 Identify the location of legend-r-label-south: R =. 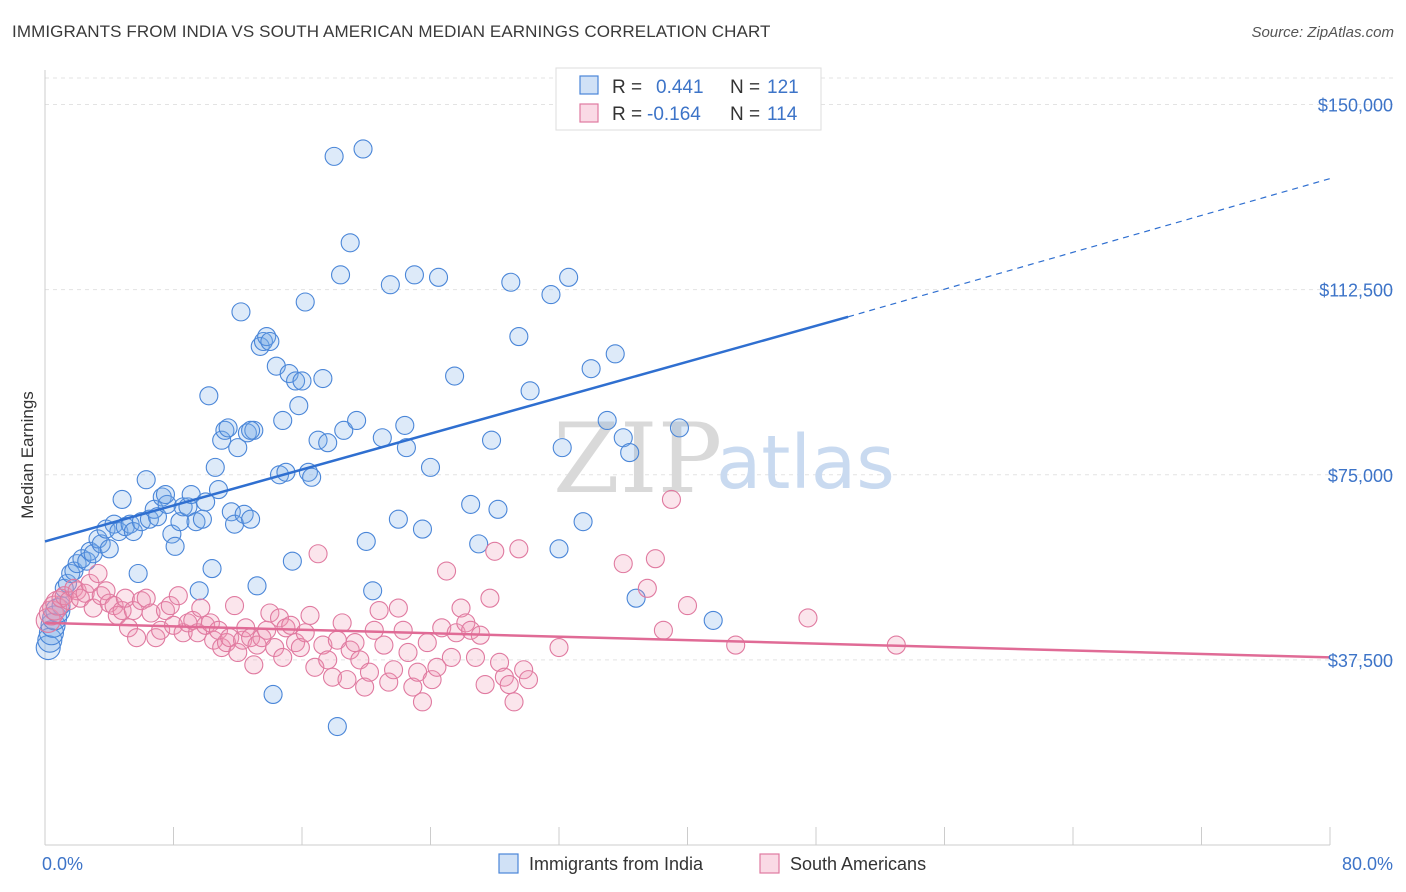
(627, 114).